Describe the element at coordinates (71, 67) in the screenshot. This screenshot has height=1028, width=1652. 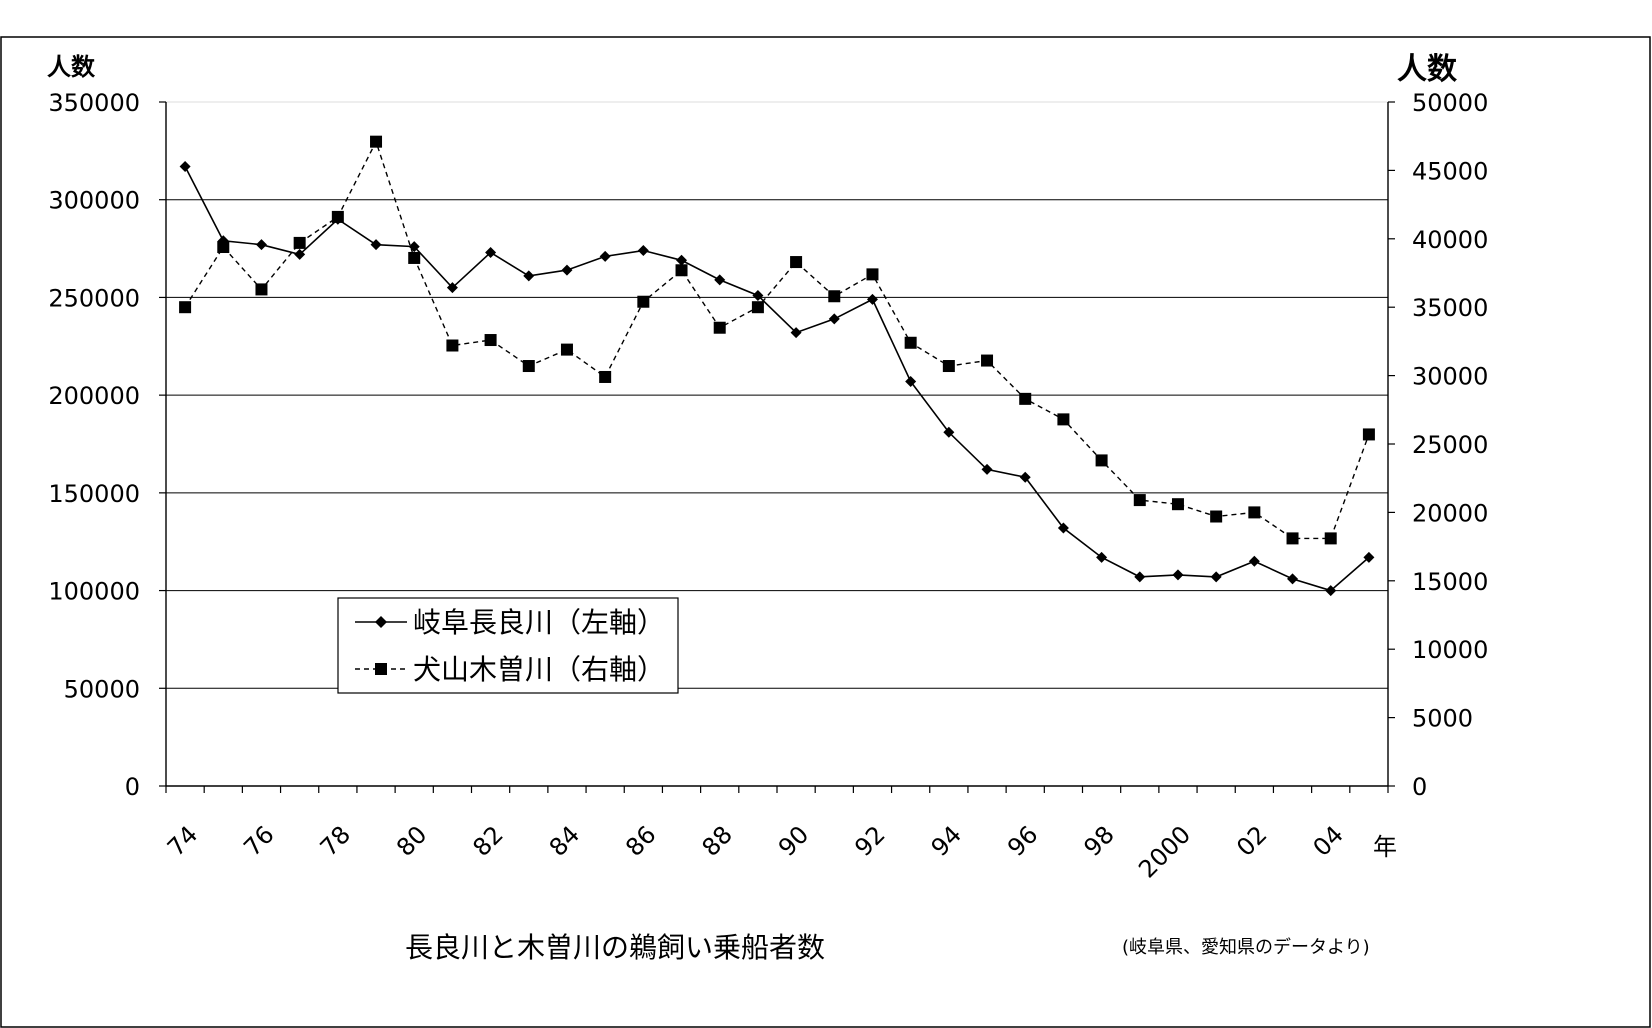
I see `left-axis-title: 人数` at that location.